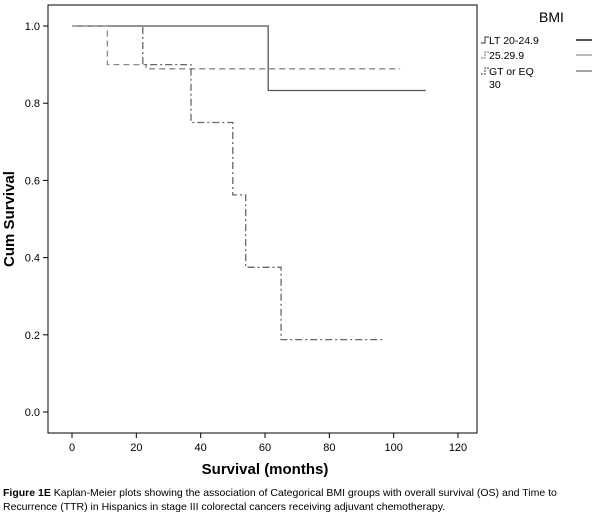 This screenshot has width=600, height=517. Describe the element at coordinates (329, 448) in the screenshot. I see `x-tick-label: 80` at that location.